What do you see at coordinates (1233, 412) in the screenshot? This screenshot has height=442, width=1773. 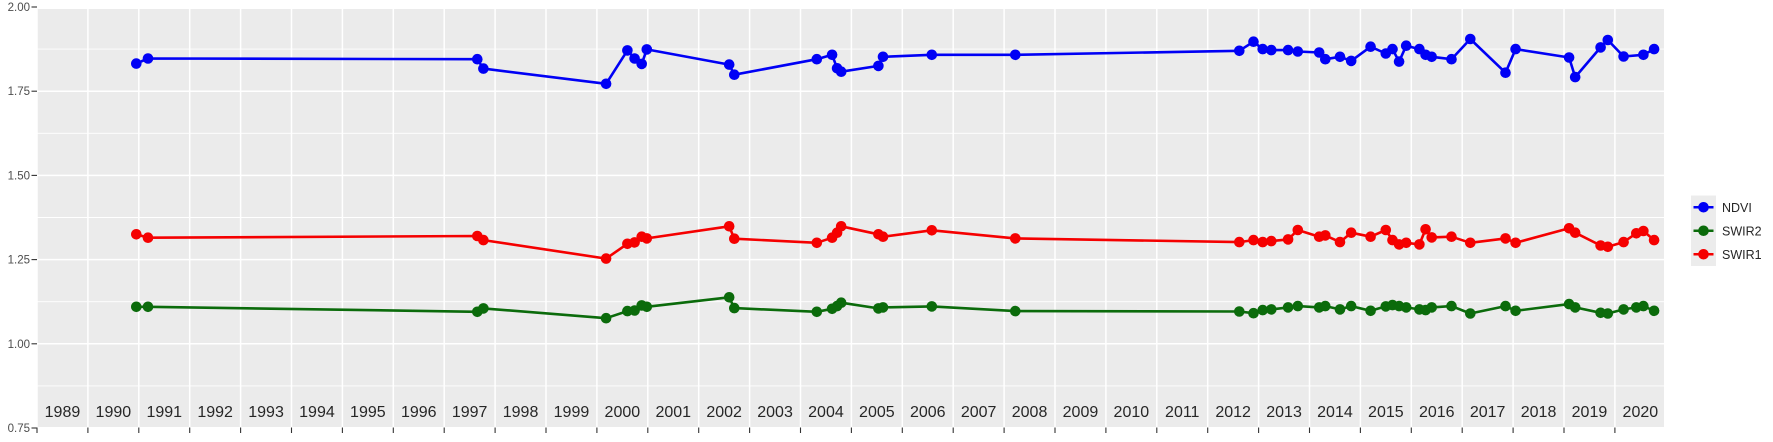 I see `x-tick-label: 2012` at bounding box center [1233, 412].